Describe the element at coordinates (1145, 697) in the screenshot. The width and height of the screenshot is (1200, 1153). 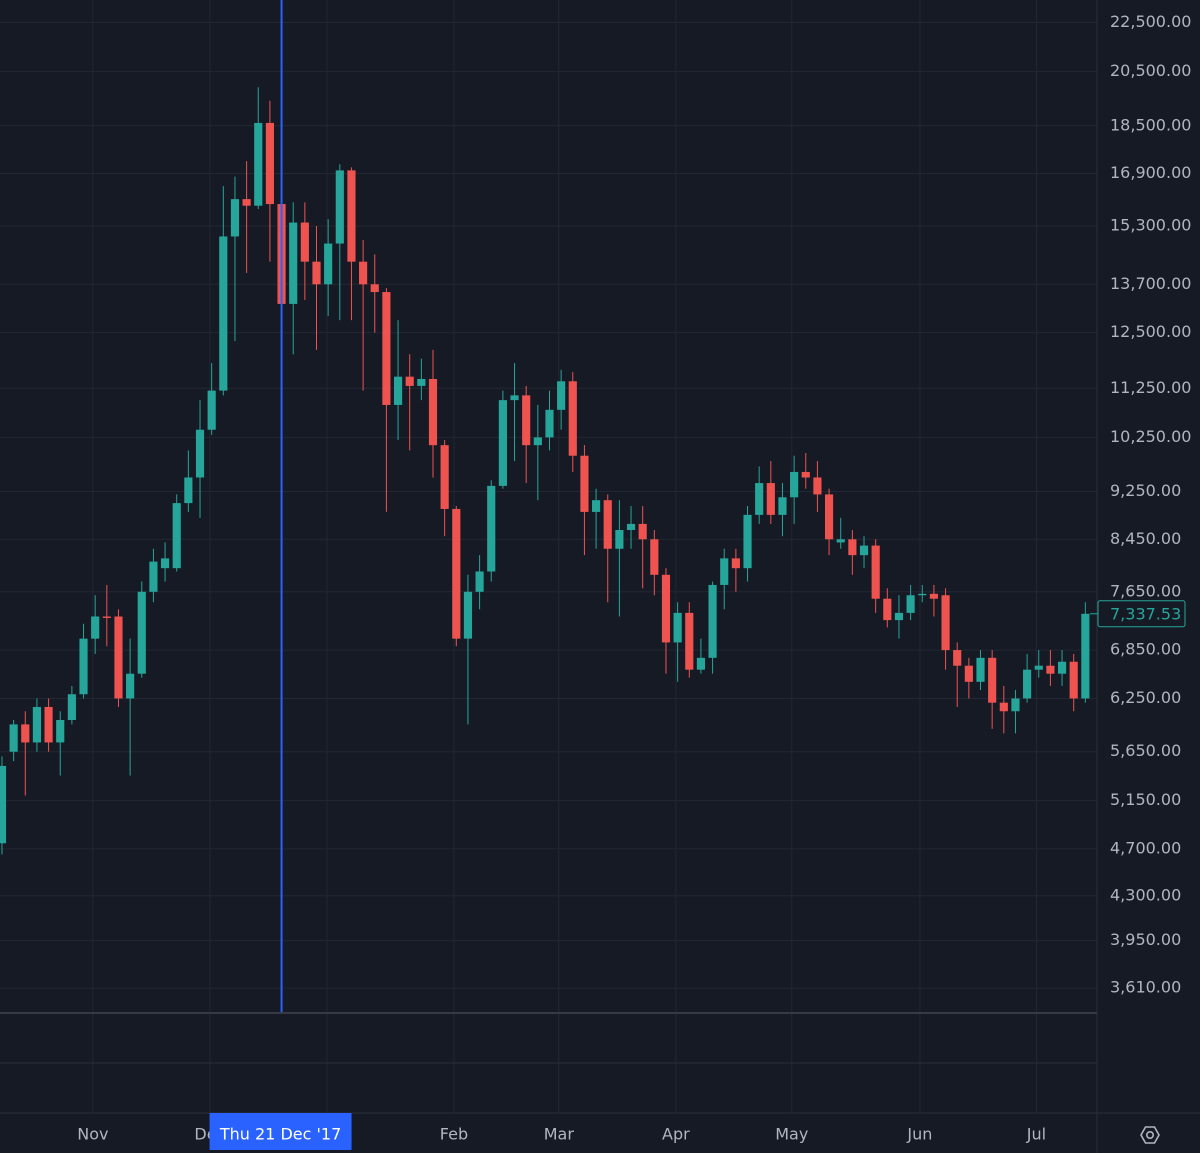
I see `y-tick-label: 6,250.00` at that location.